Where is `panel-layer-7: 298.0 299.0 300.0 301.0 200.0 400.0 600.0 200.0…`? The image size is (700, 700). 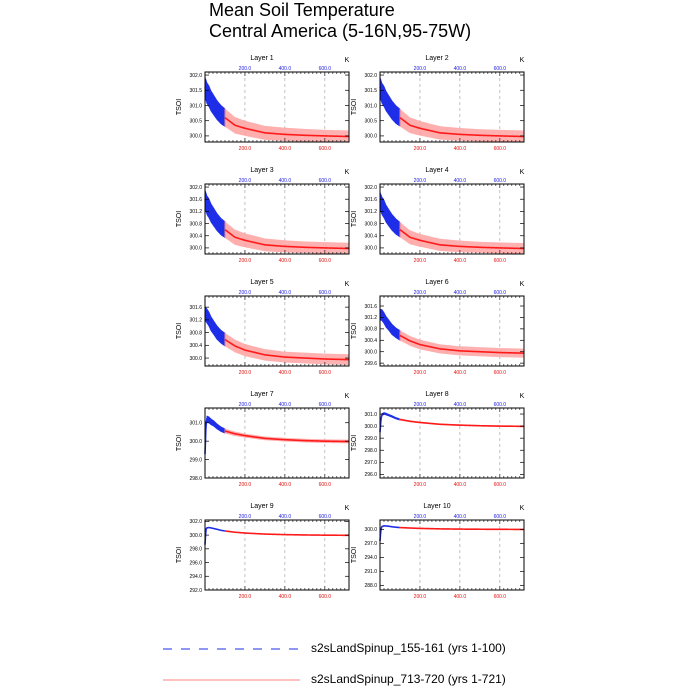 panel-layer-7: 298.0 299.0 300.0 301.0 200.0 400.0 600.0 200.0… is located at coordinates (263, 439).